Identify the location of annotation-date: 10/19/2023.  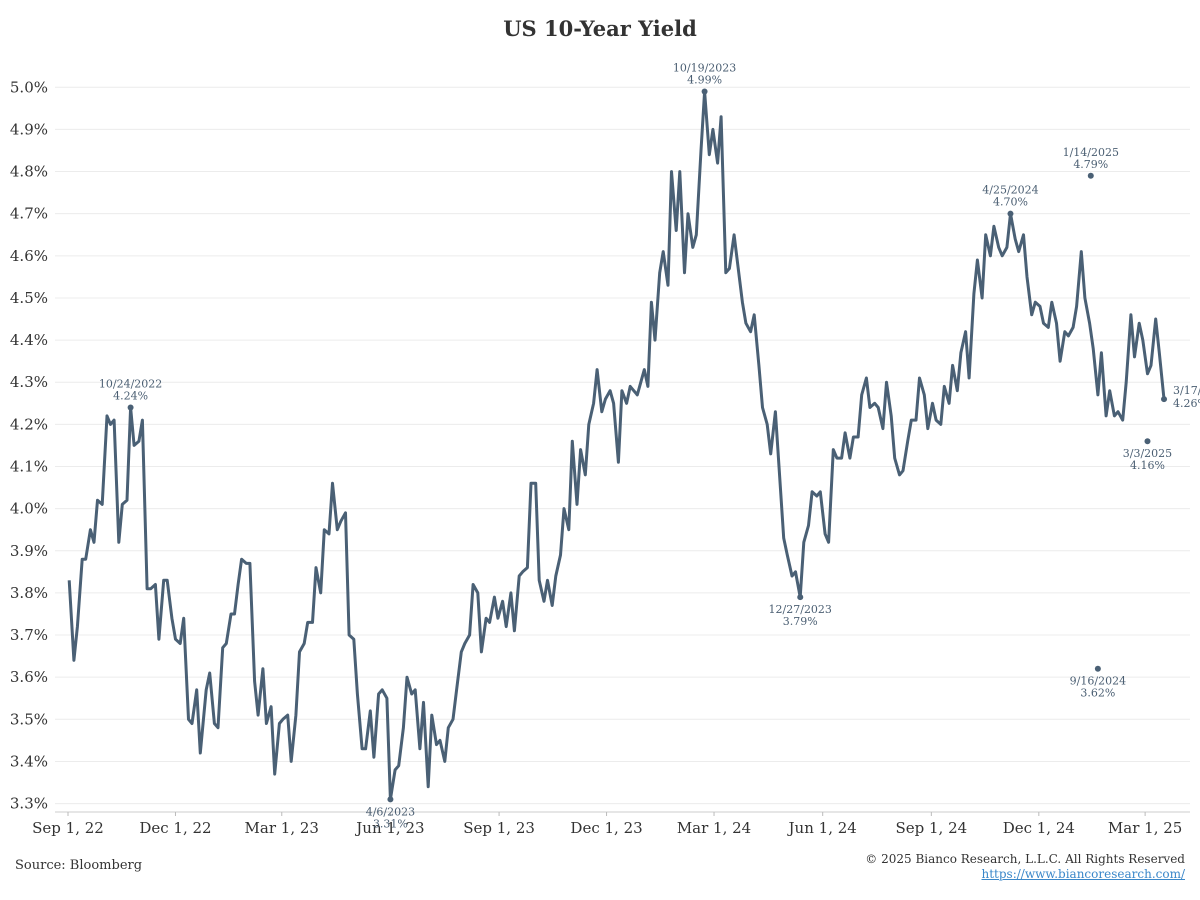
(704, 67).